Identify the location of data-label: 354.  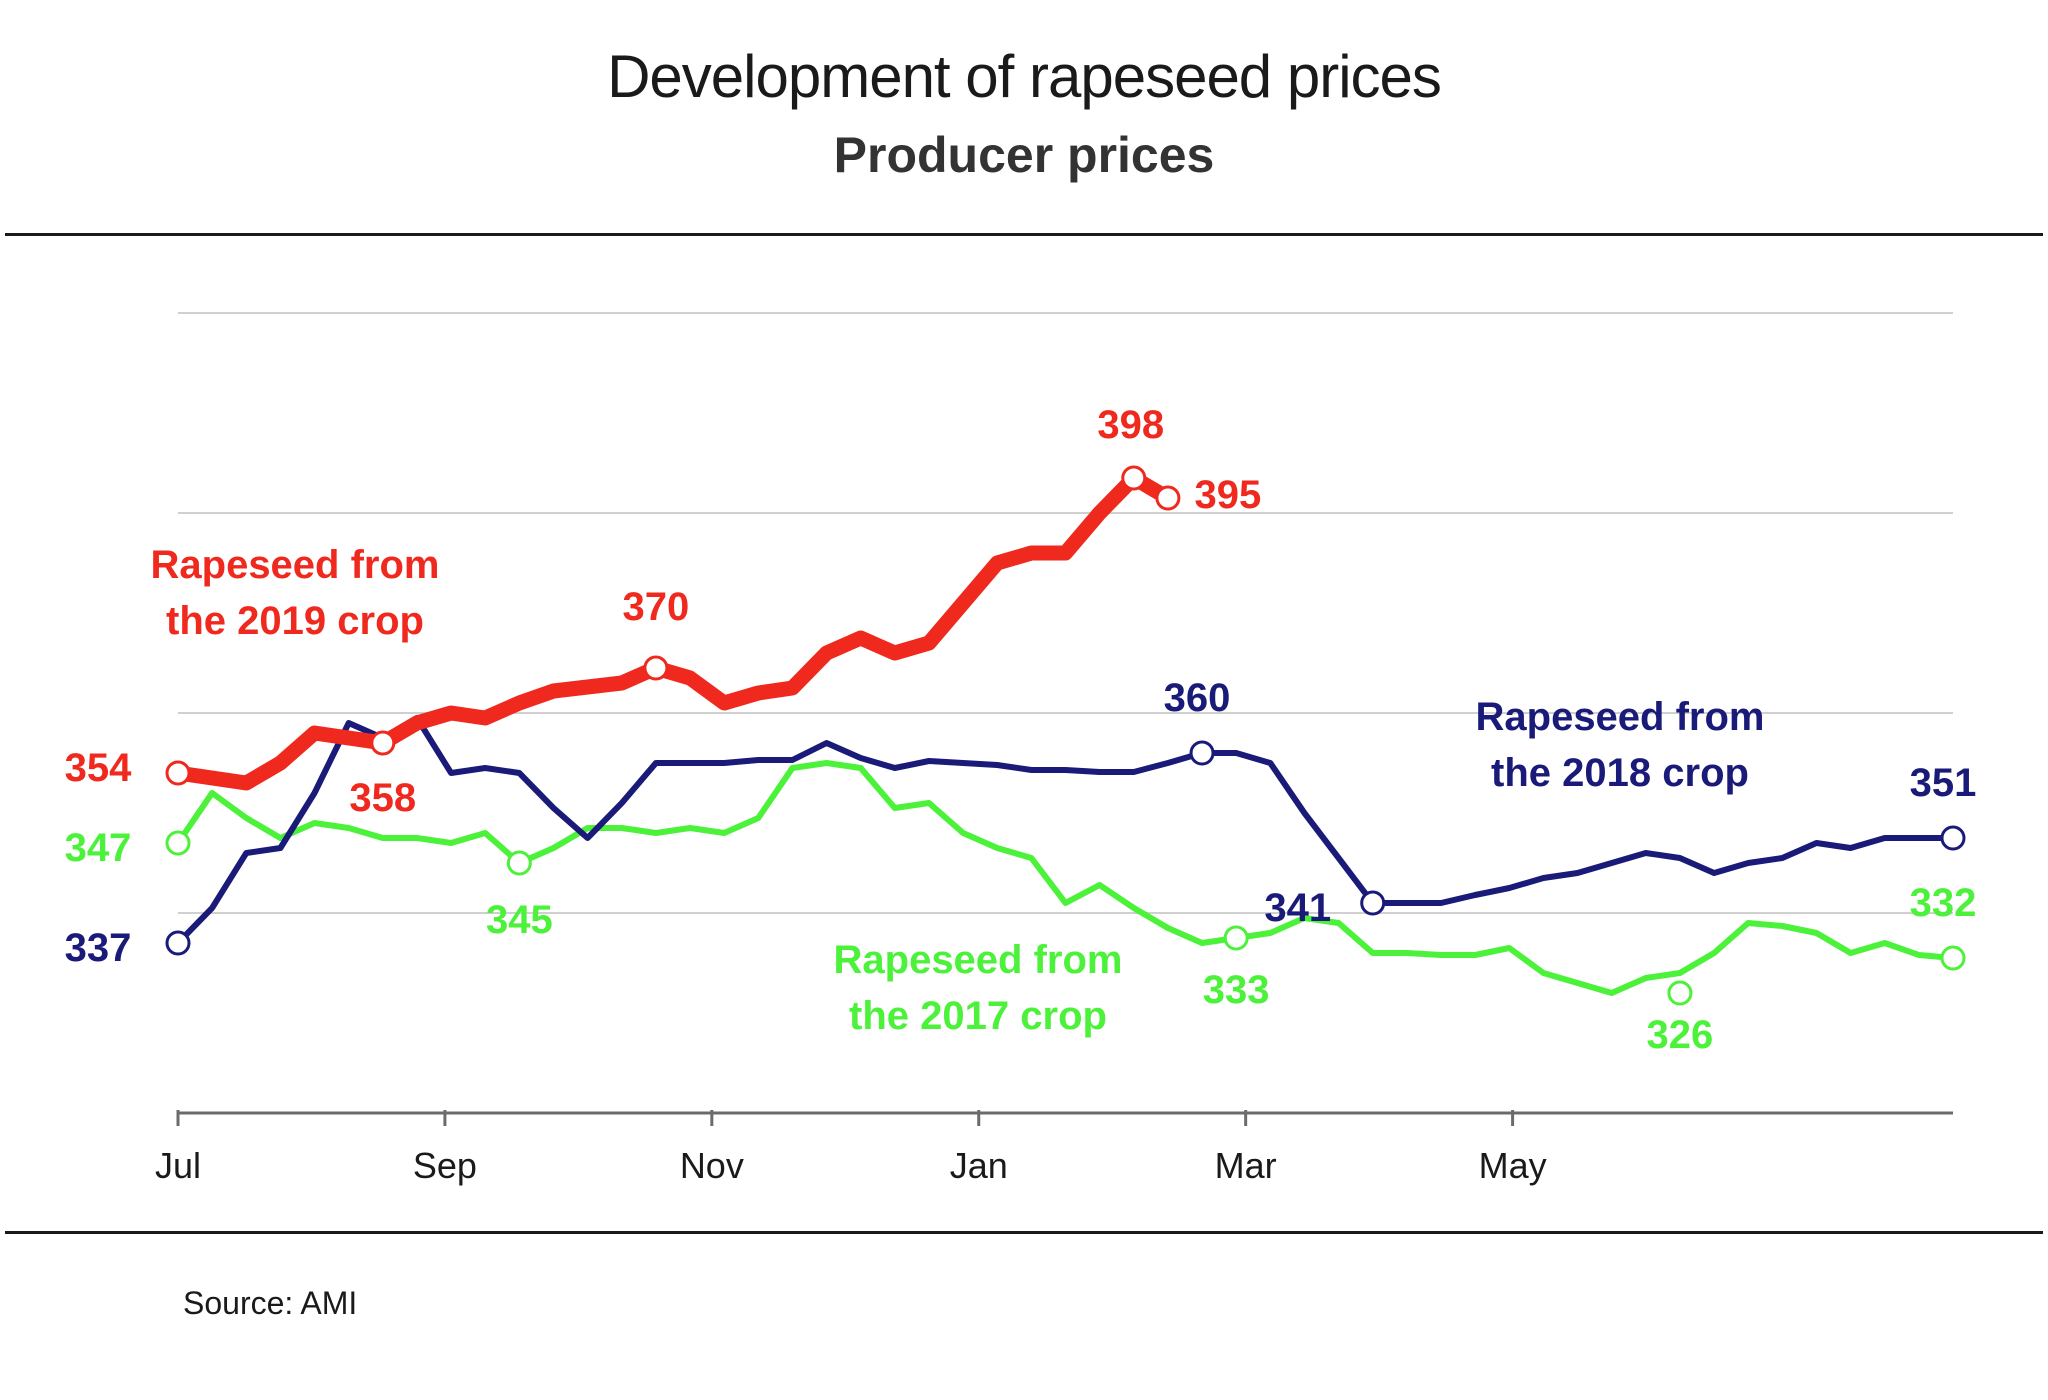
(98, 768).